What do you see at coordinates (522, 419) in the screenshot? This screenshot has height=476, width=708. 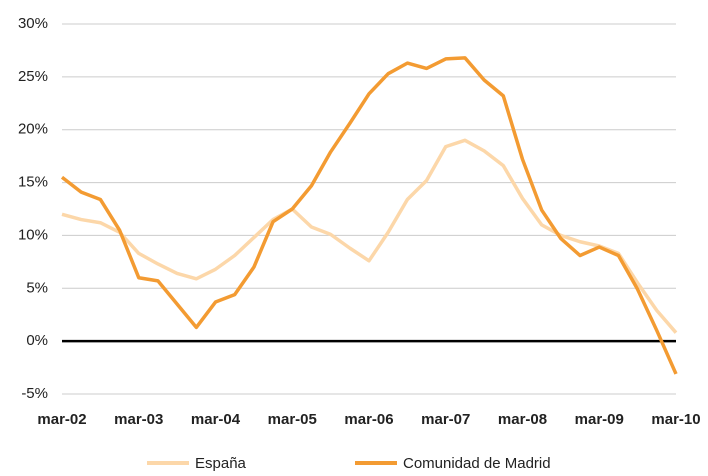 I see `x-tick-label: mar-08` at bounding box center [522, 419].